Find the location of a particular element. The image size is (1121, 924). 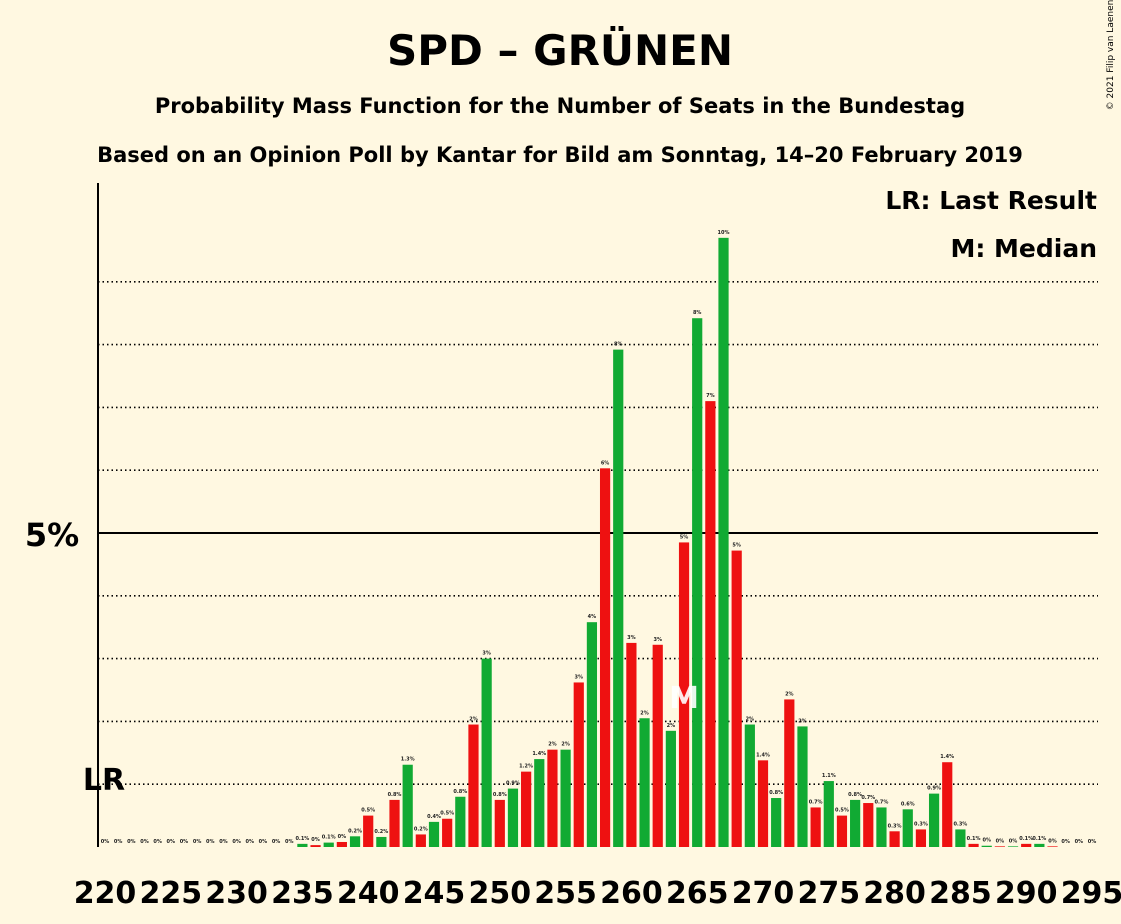

bar-label-seat-226: 0% is located at coordinates (184, 842).